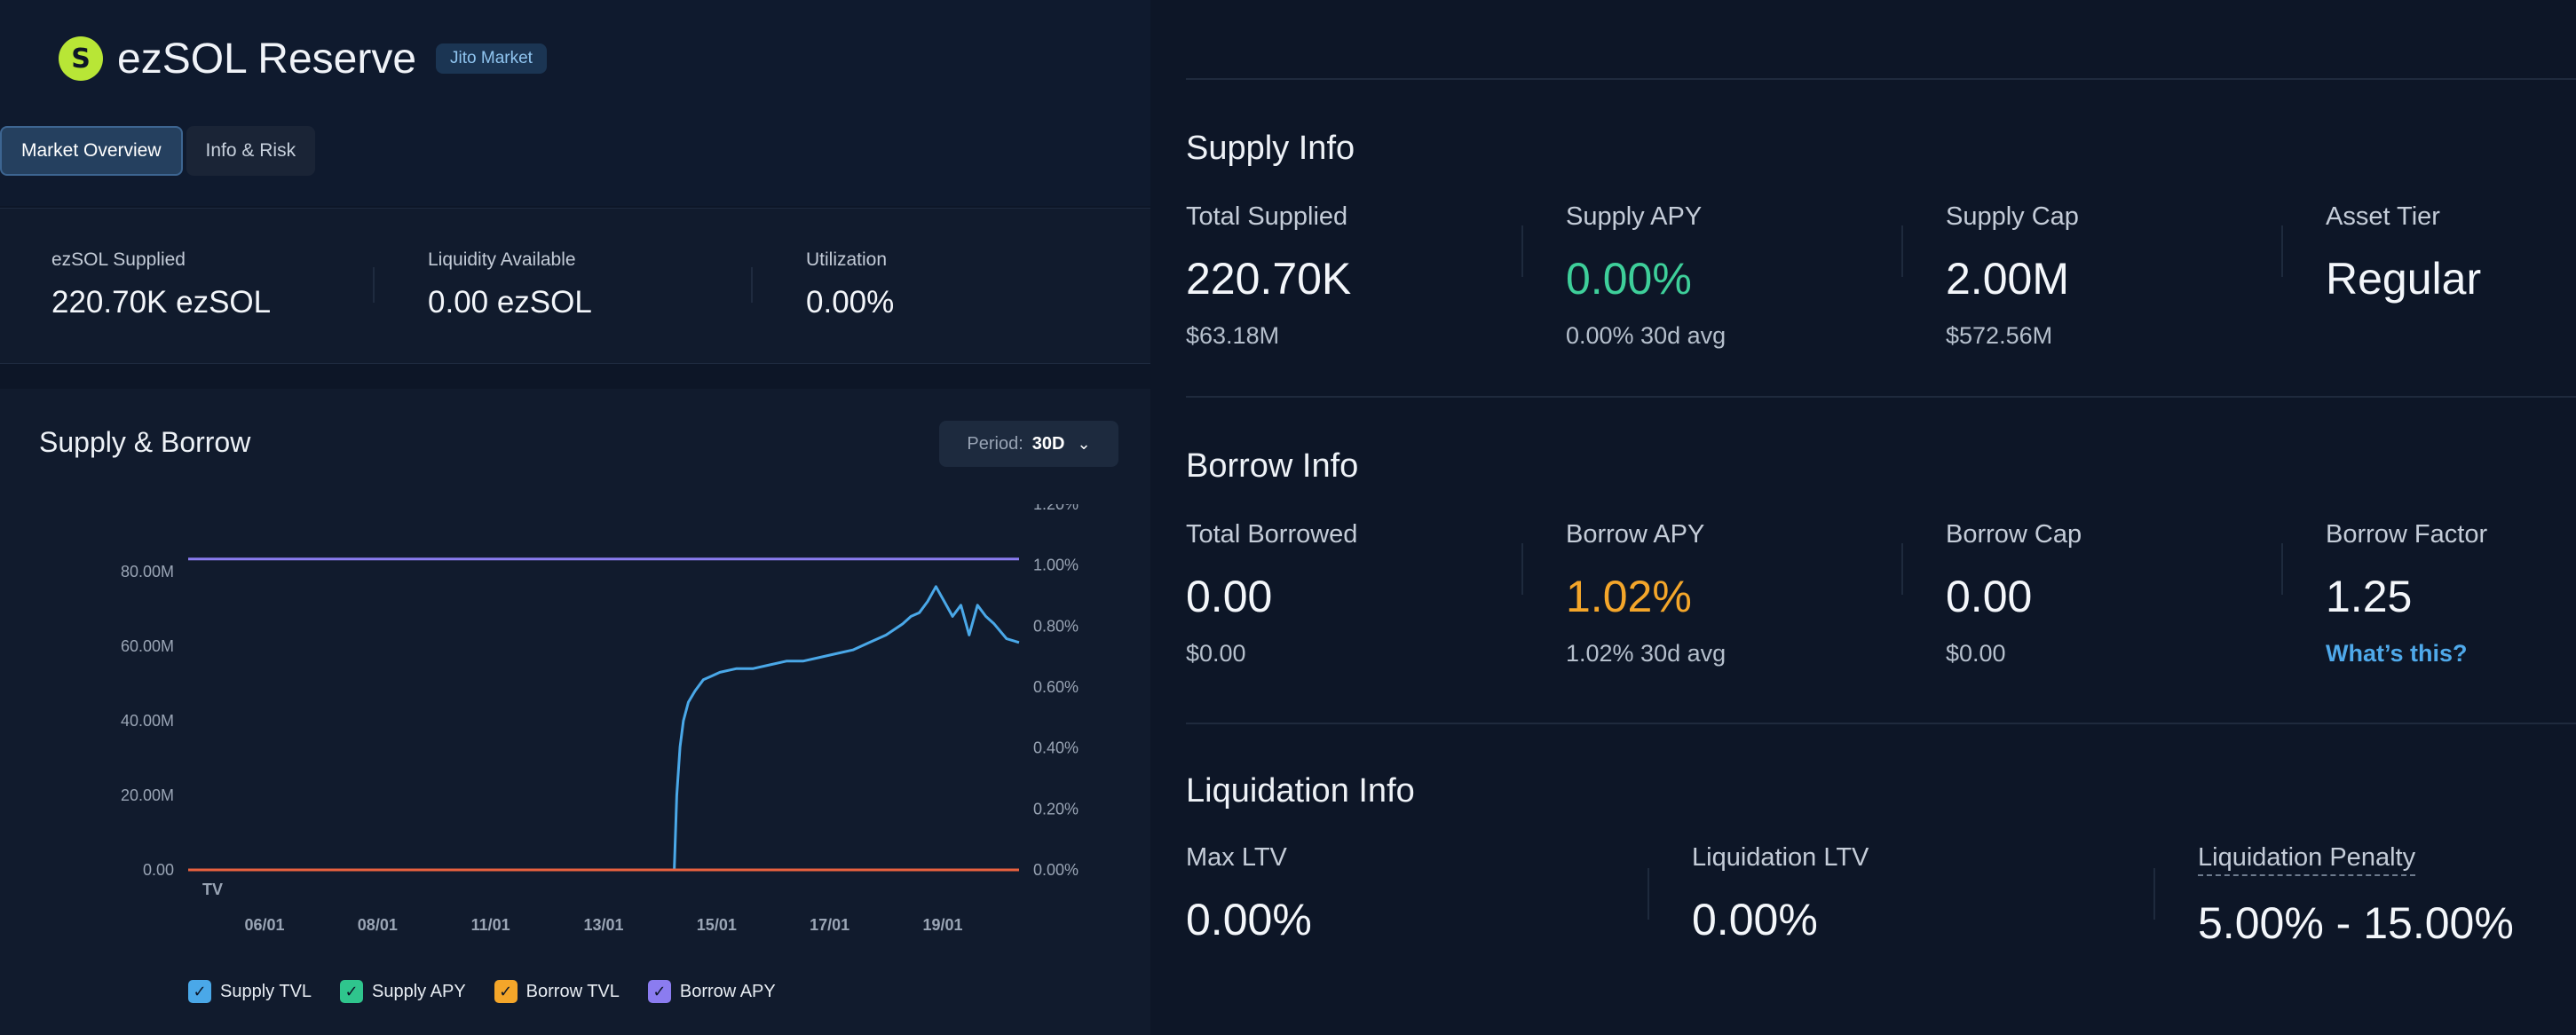 The width and height of the screenshot is (2576, 1035). I want to click on borrow-cap: Borrow Cap 0.00 $0.00, so click(2014, 594).